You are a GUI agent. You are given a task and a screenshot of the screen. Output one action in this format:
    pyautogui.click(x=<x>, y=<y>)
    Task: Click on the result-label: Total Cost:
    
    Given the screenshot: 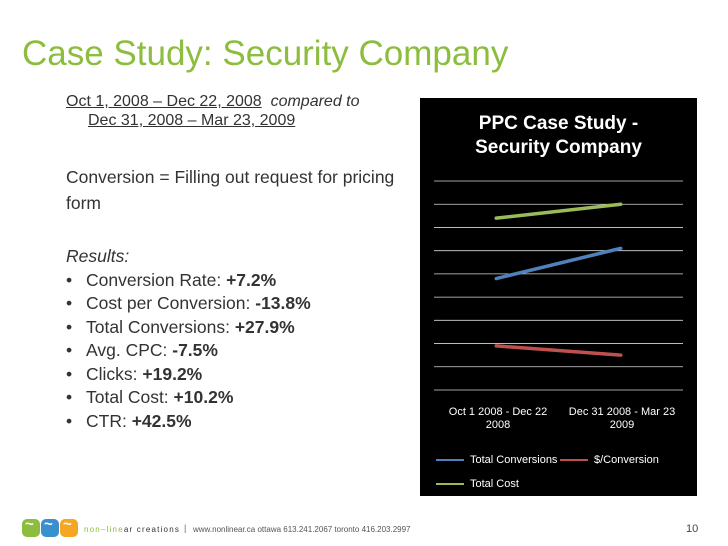 What is the action you would take?
    pyautogui.click(x=130, y=397)
    